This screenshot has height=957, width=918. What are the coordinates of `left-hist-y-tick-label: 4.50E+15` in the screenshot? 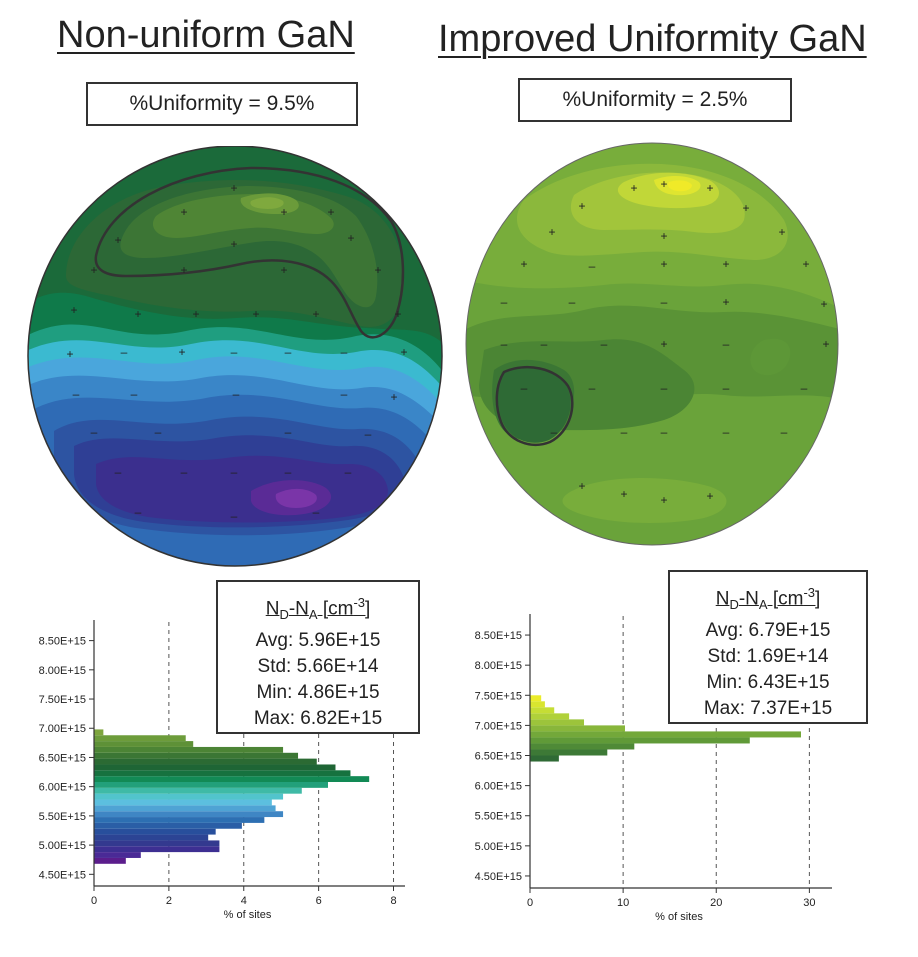 It's located at (62, 875).